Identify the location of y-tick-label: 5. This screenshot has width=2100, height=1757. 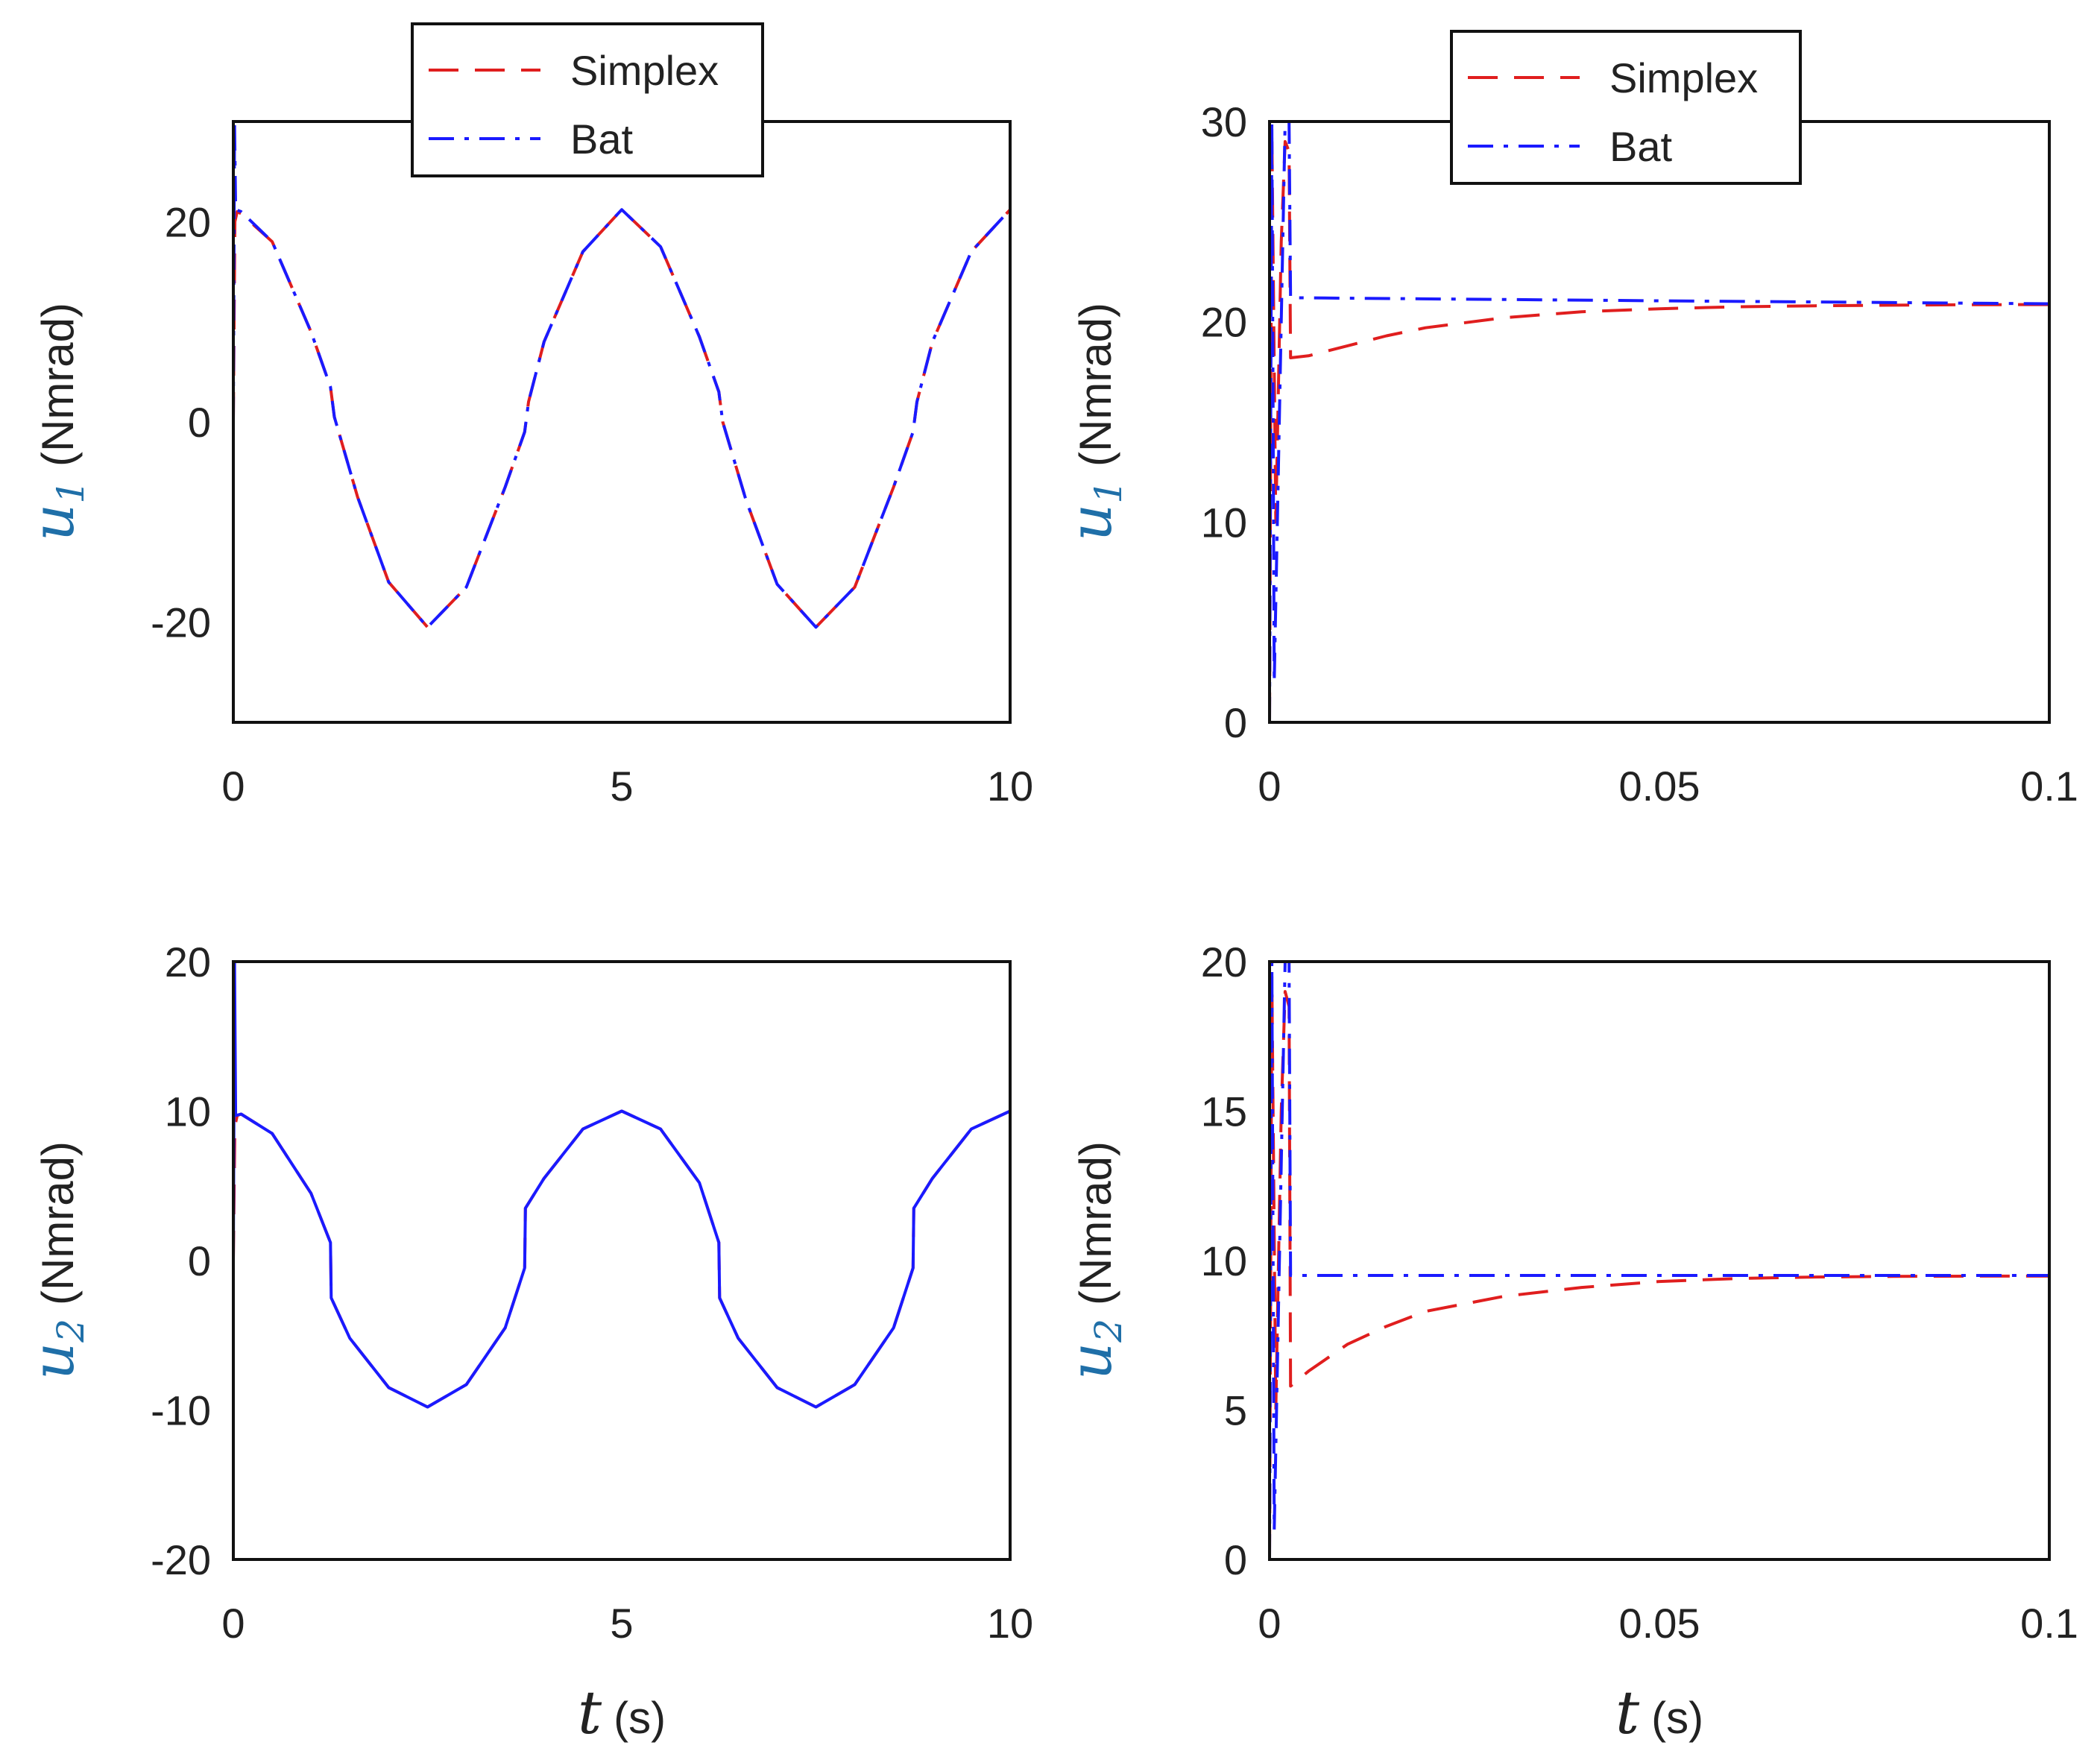
(1235, 1411).